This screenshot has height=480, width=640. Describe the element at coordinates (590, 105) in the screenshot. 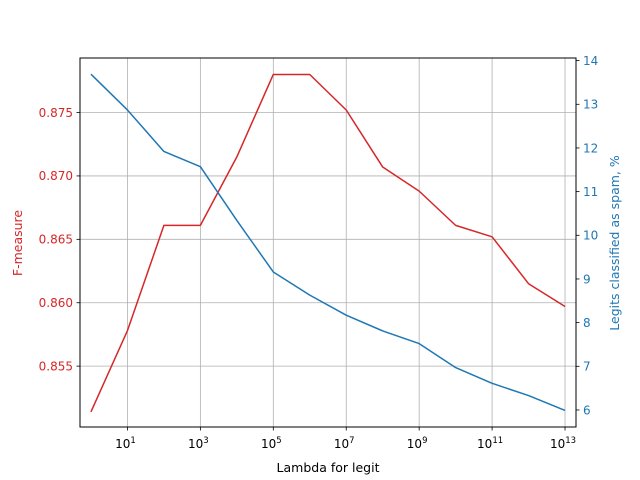

I see `right-y-tick-label: 13` at that location.